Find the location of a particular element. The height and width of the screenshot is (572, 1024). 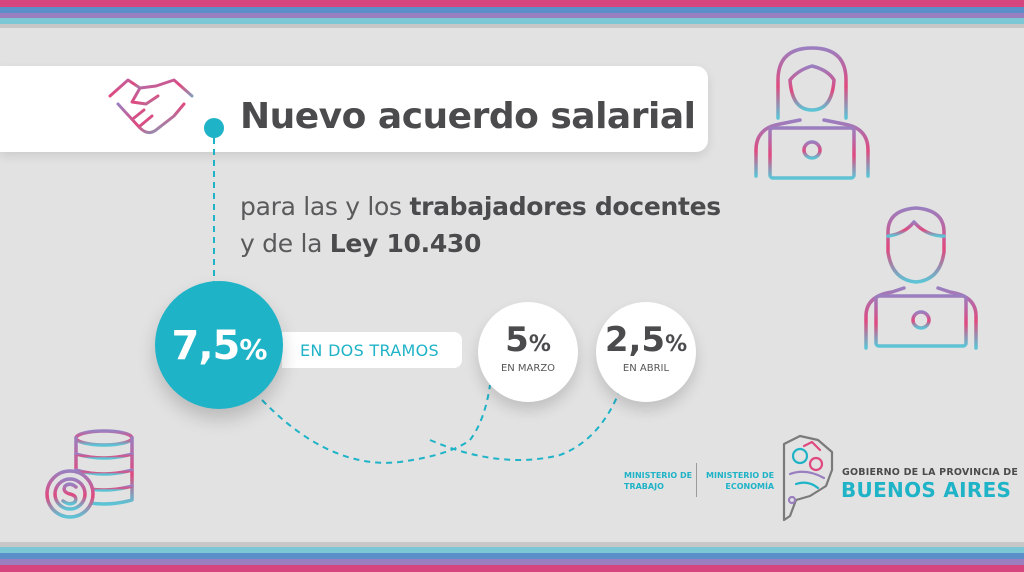

tramo-marzo-unit: % is located at coordinates (539, 344).